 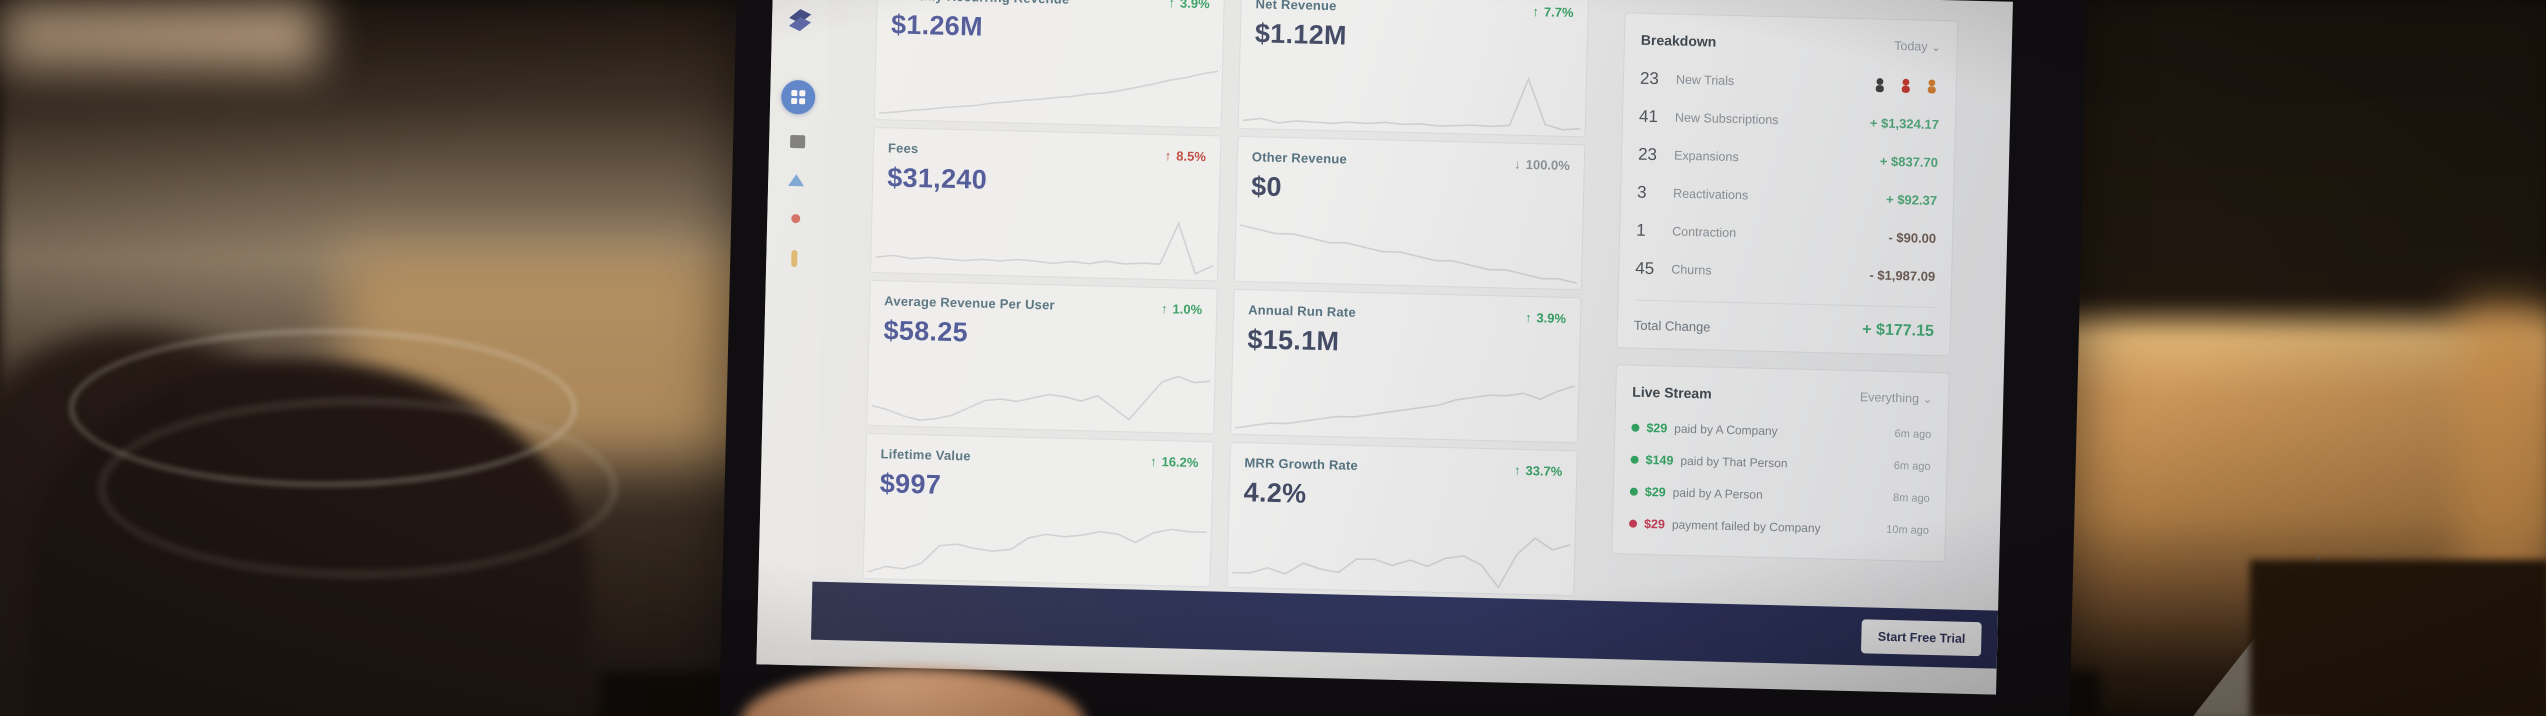 I want to click on jar-rim-highlight, so click(x=358, y=488).